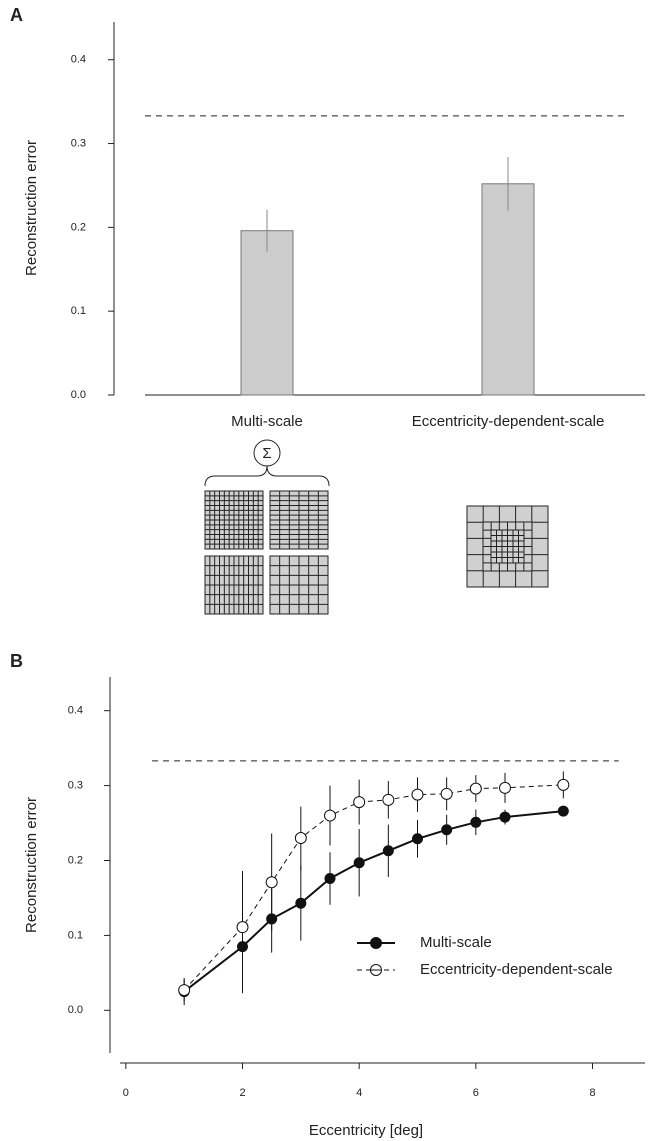  What do you see at coordinates (456, 942) in the screenshot?
I see `legend-label: Multi-scale` at bounding box center [456, 942].